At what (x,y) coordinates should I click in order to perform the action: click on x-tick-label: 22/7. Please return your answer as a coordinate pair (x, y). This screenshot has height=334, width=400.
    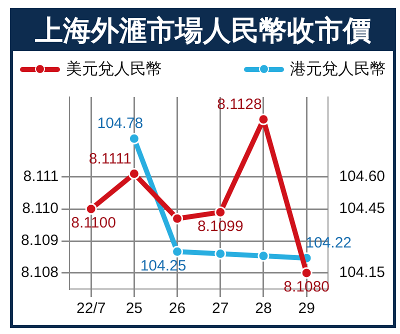
    Looking at the image, I should click on (91, 309).